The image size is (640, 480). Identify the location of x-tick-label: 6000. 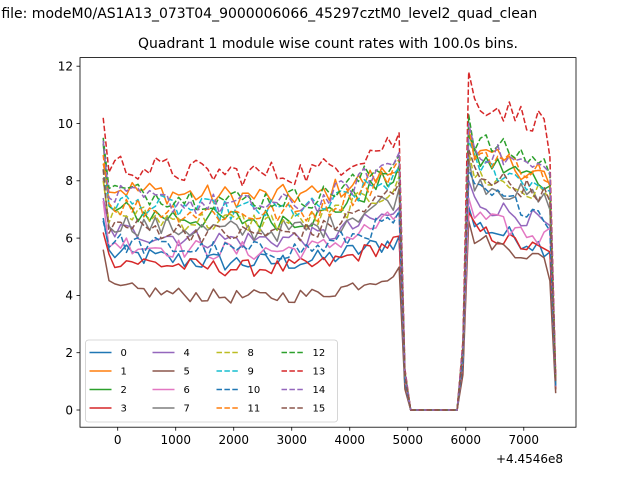
(466, 440).